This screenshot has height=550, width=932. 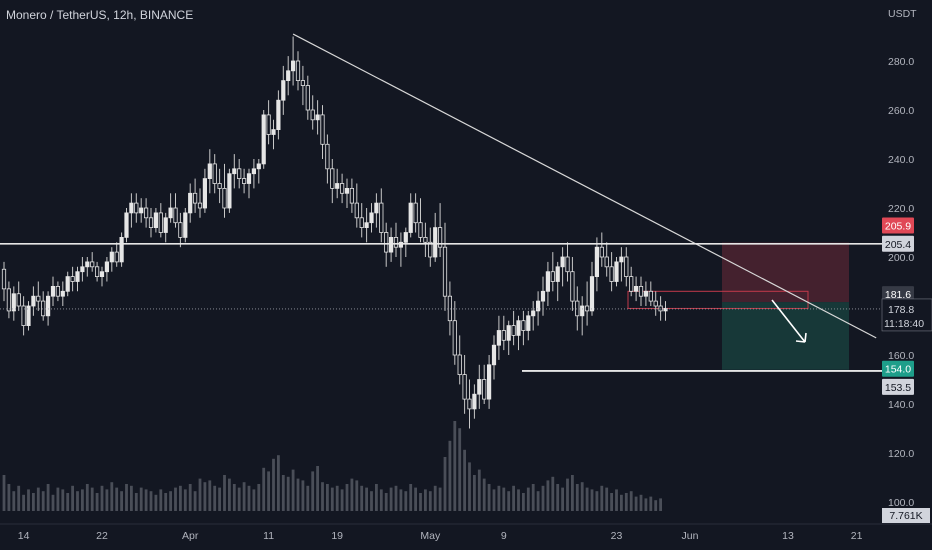 What do you see at coordinates (718, 299) in the screenshot?
I see `entry-box` at bounding box center [718, 299].